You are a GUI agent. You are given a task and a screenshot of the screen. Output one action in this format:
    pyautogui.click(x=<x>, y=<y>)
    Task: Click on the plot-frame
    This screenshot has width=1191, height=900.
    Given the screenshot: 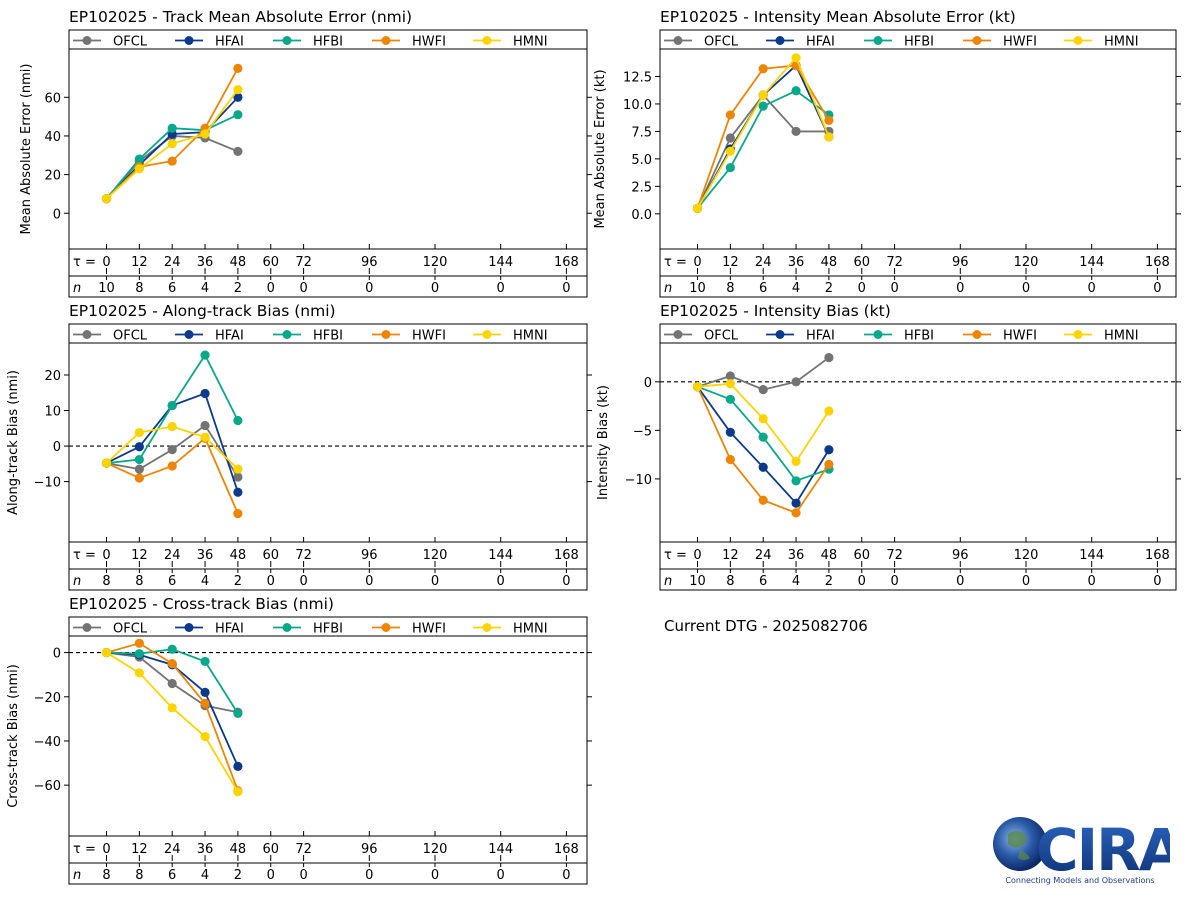 What is the action you would take?
    pyautogui.click(x=328, y=163)
    